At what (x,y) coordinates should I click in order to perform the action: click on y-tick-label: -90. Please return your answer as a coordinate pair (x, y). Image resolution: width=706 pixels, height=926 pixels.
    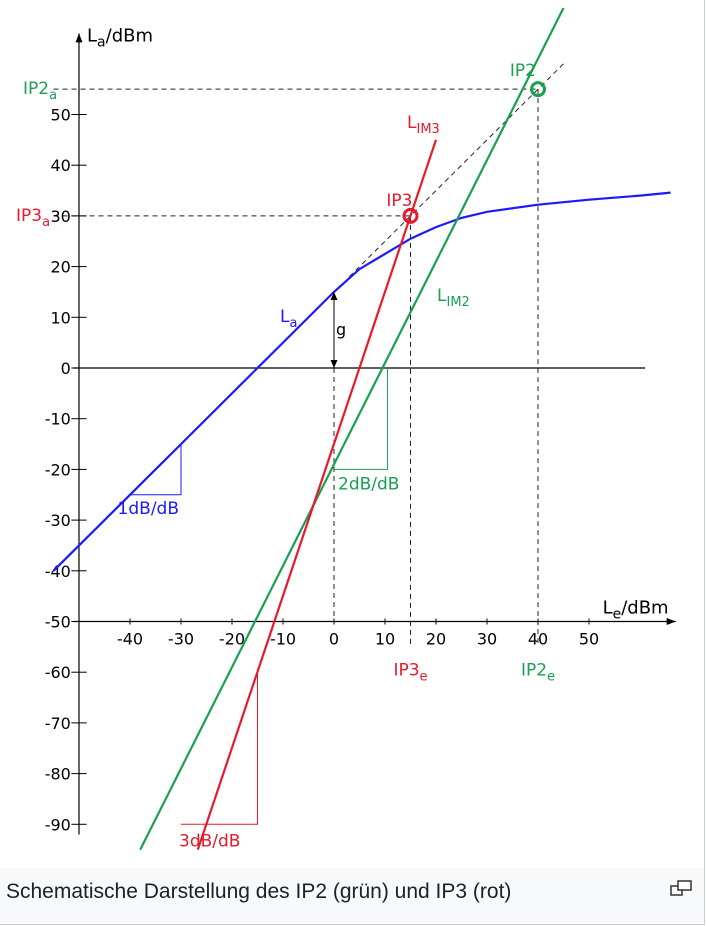
    Looking at the image, I should click on (58, 824).